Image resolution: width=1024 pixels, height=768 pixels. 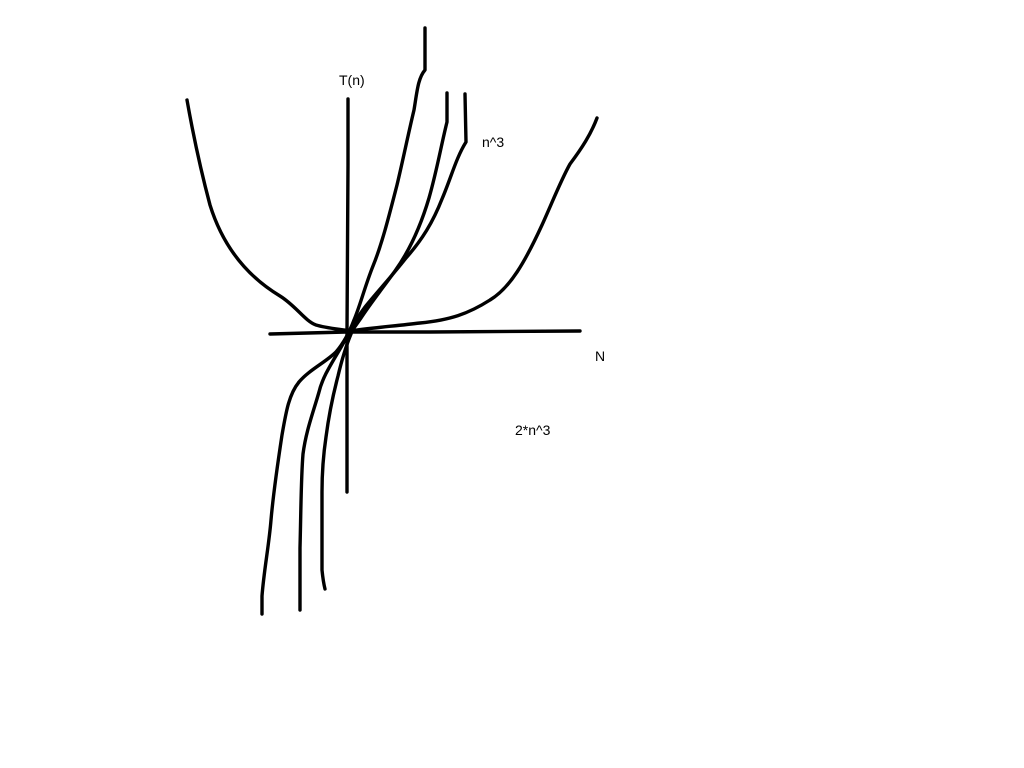 What do you see at coordinates (600, 356) in the screenshot?
I see `x-axis-label: N` at bounding box center [600, 356].